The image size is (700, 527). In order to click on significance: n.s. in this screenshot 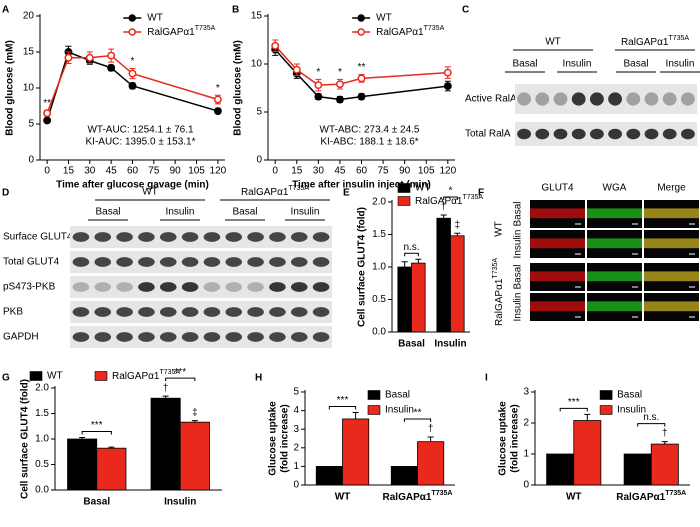, I will do `click(651, 417)`.